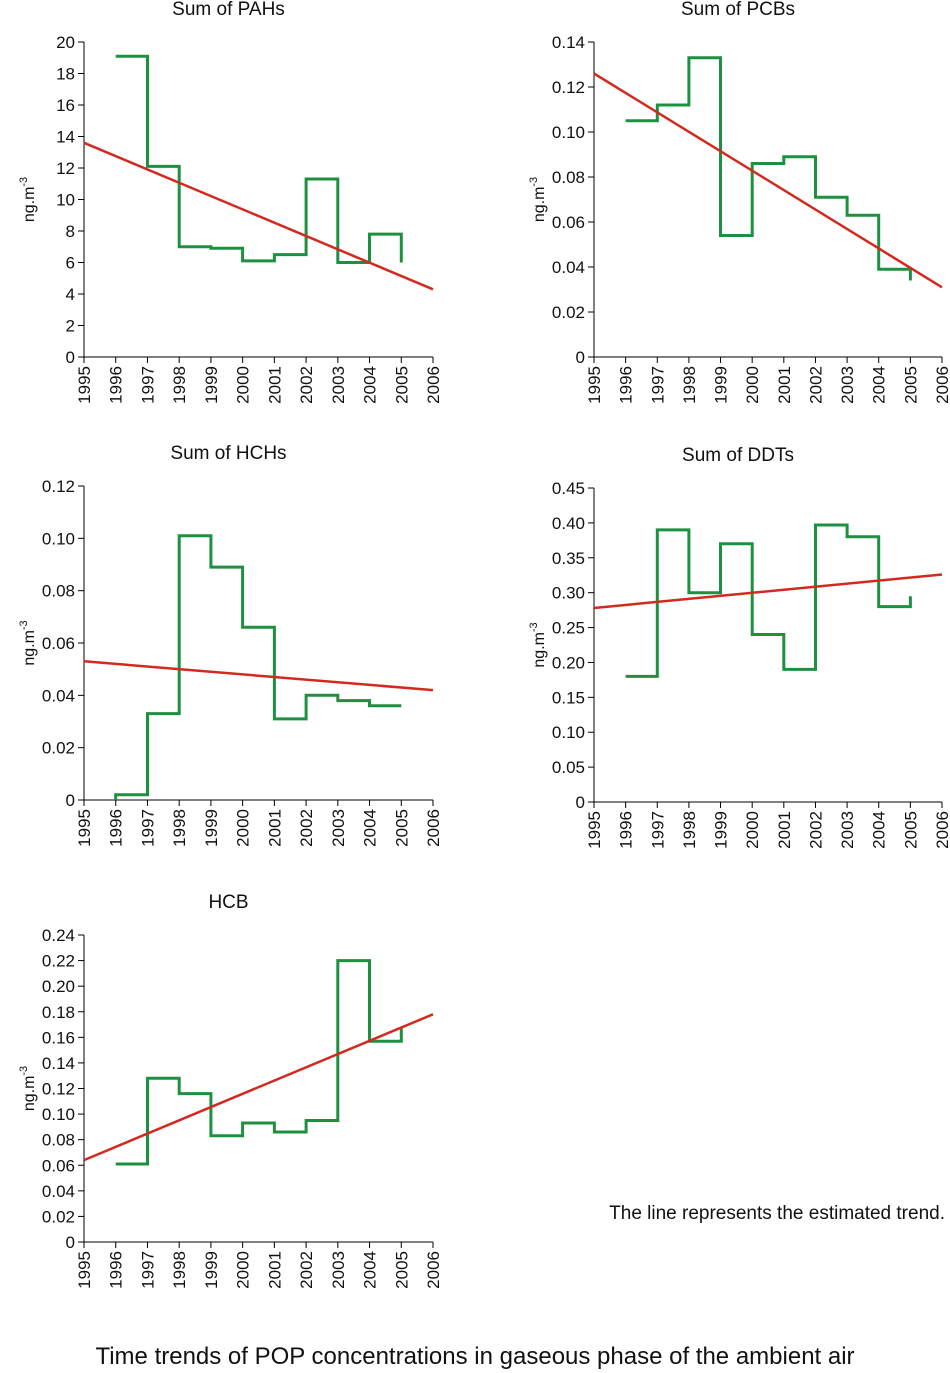  What do you see at coordinates (65, 200) in the screenshot?
I see `y-tick-label: 10` at bounding box center [65, 200].